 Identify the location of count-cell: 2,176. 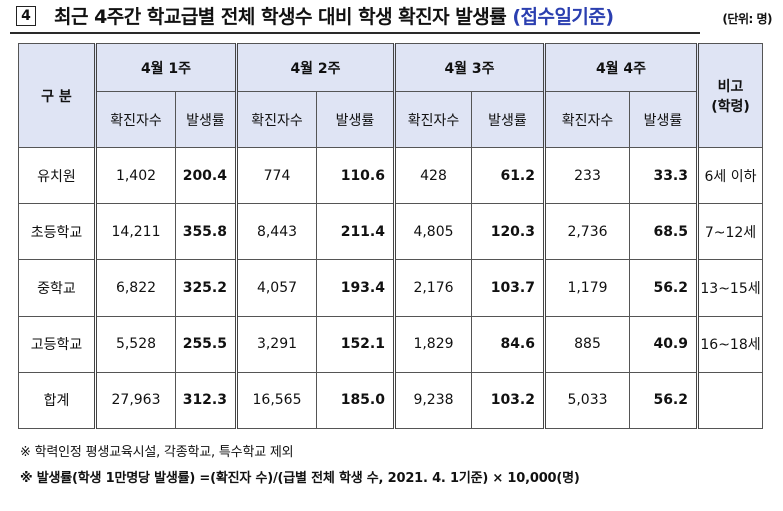
(433, 288).